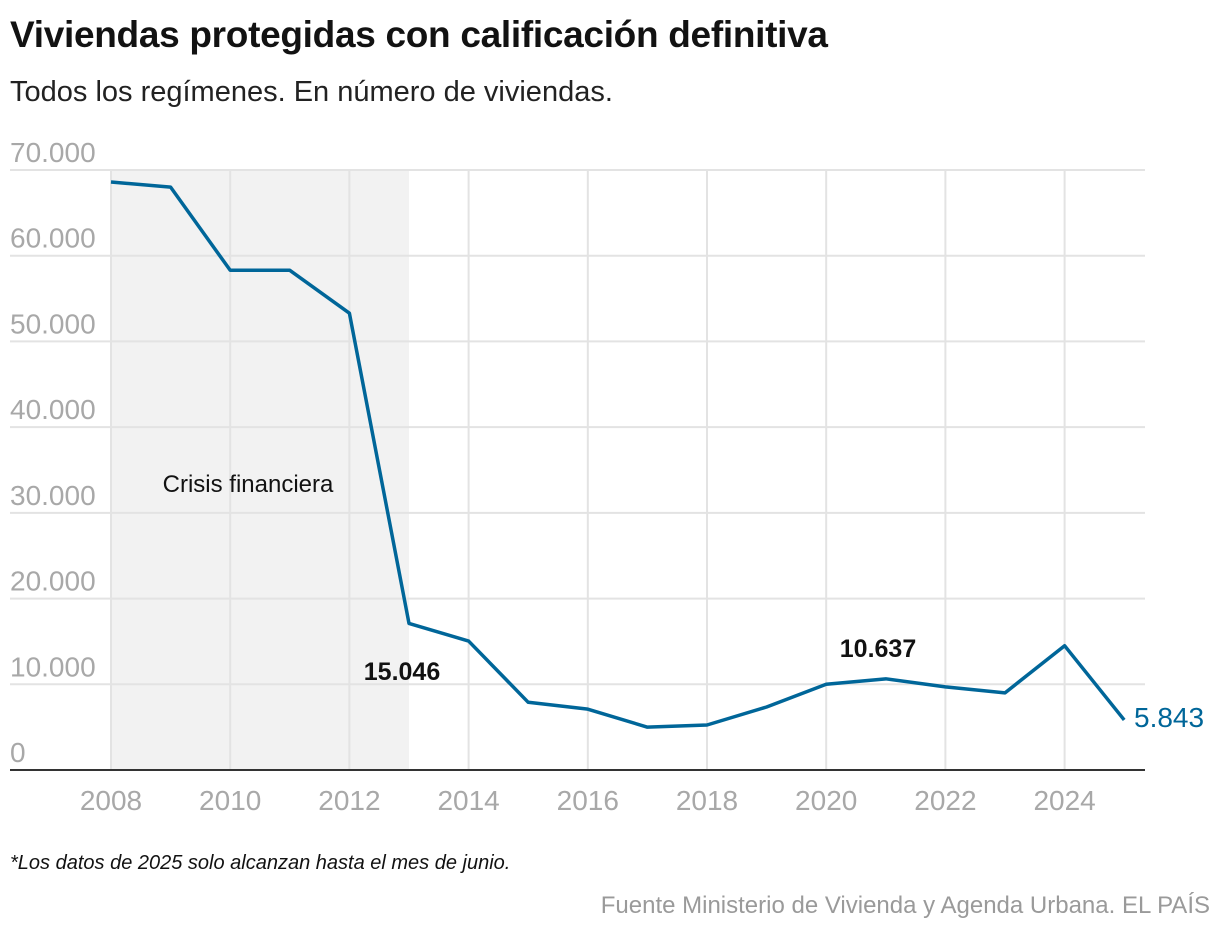 This screenshot has height=936, width=1220. I want to click on y-tick-label: 50.000, so click(53, 323).